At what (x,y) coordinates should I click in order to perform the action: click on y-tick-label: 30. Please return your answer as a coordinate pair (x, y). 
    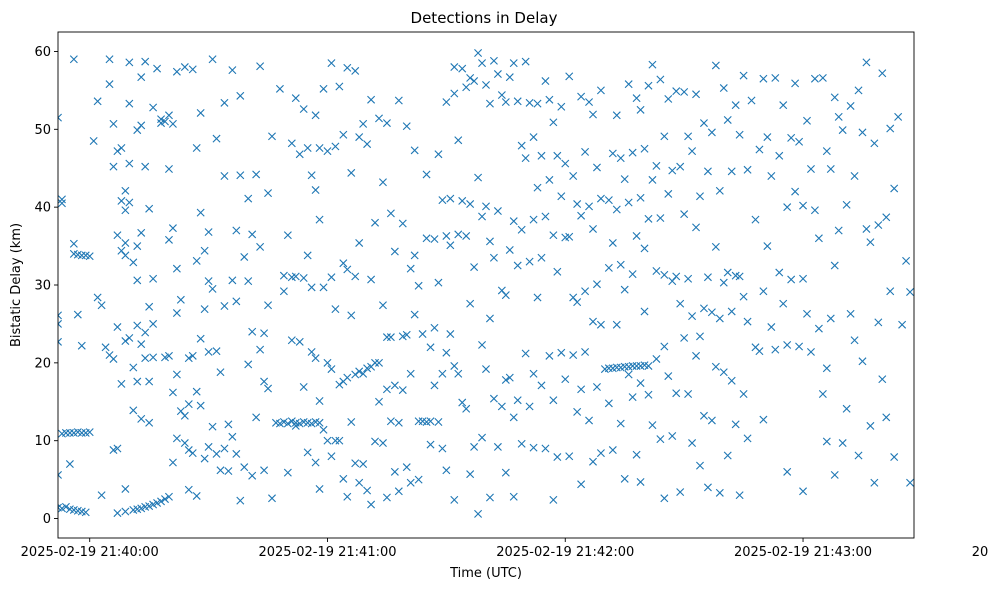
    Looking at the image, I should click on (42, 286).